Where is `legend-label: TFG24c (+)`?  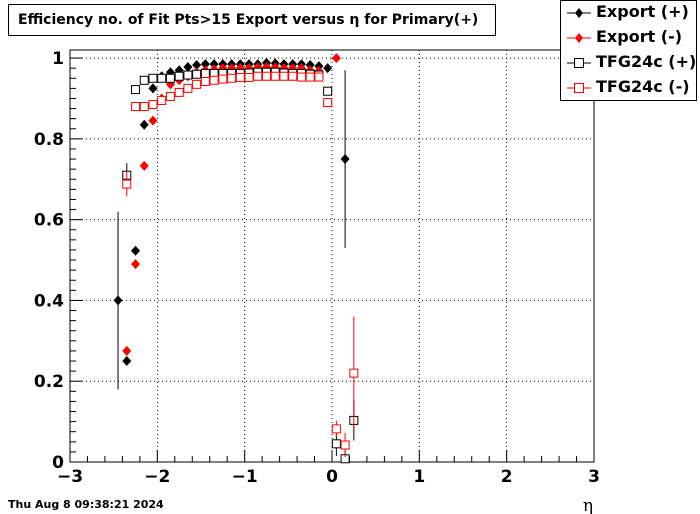 legend-label: TFG24c (+) is located at coordinates (646, 61).